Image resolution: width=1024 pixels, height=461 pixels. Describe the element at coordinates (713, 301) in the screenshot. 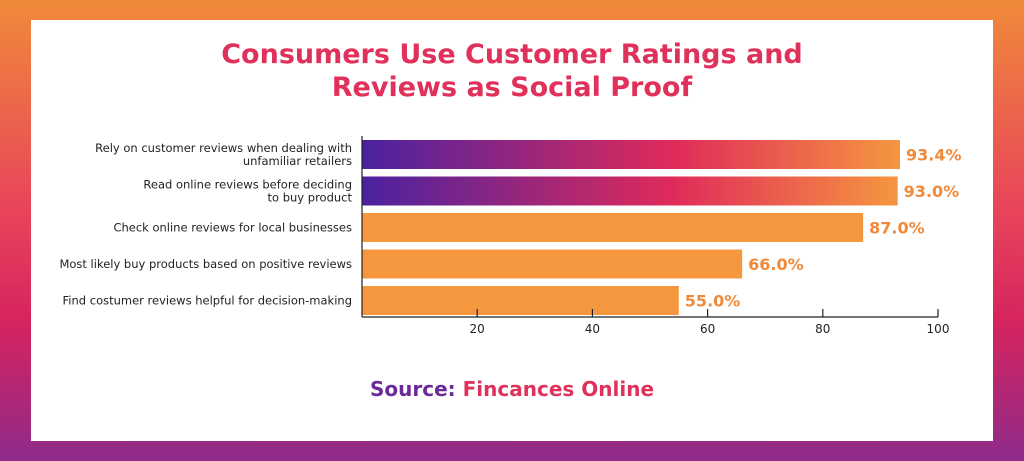

I see `value-label-5: 55.0%` at that location.